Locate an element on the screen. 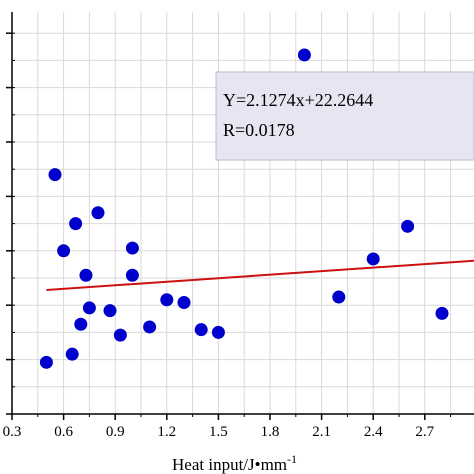  annotation-box is located at coordinates (344, 116).